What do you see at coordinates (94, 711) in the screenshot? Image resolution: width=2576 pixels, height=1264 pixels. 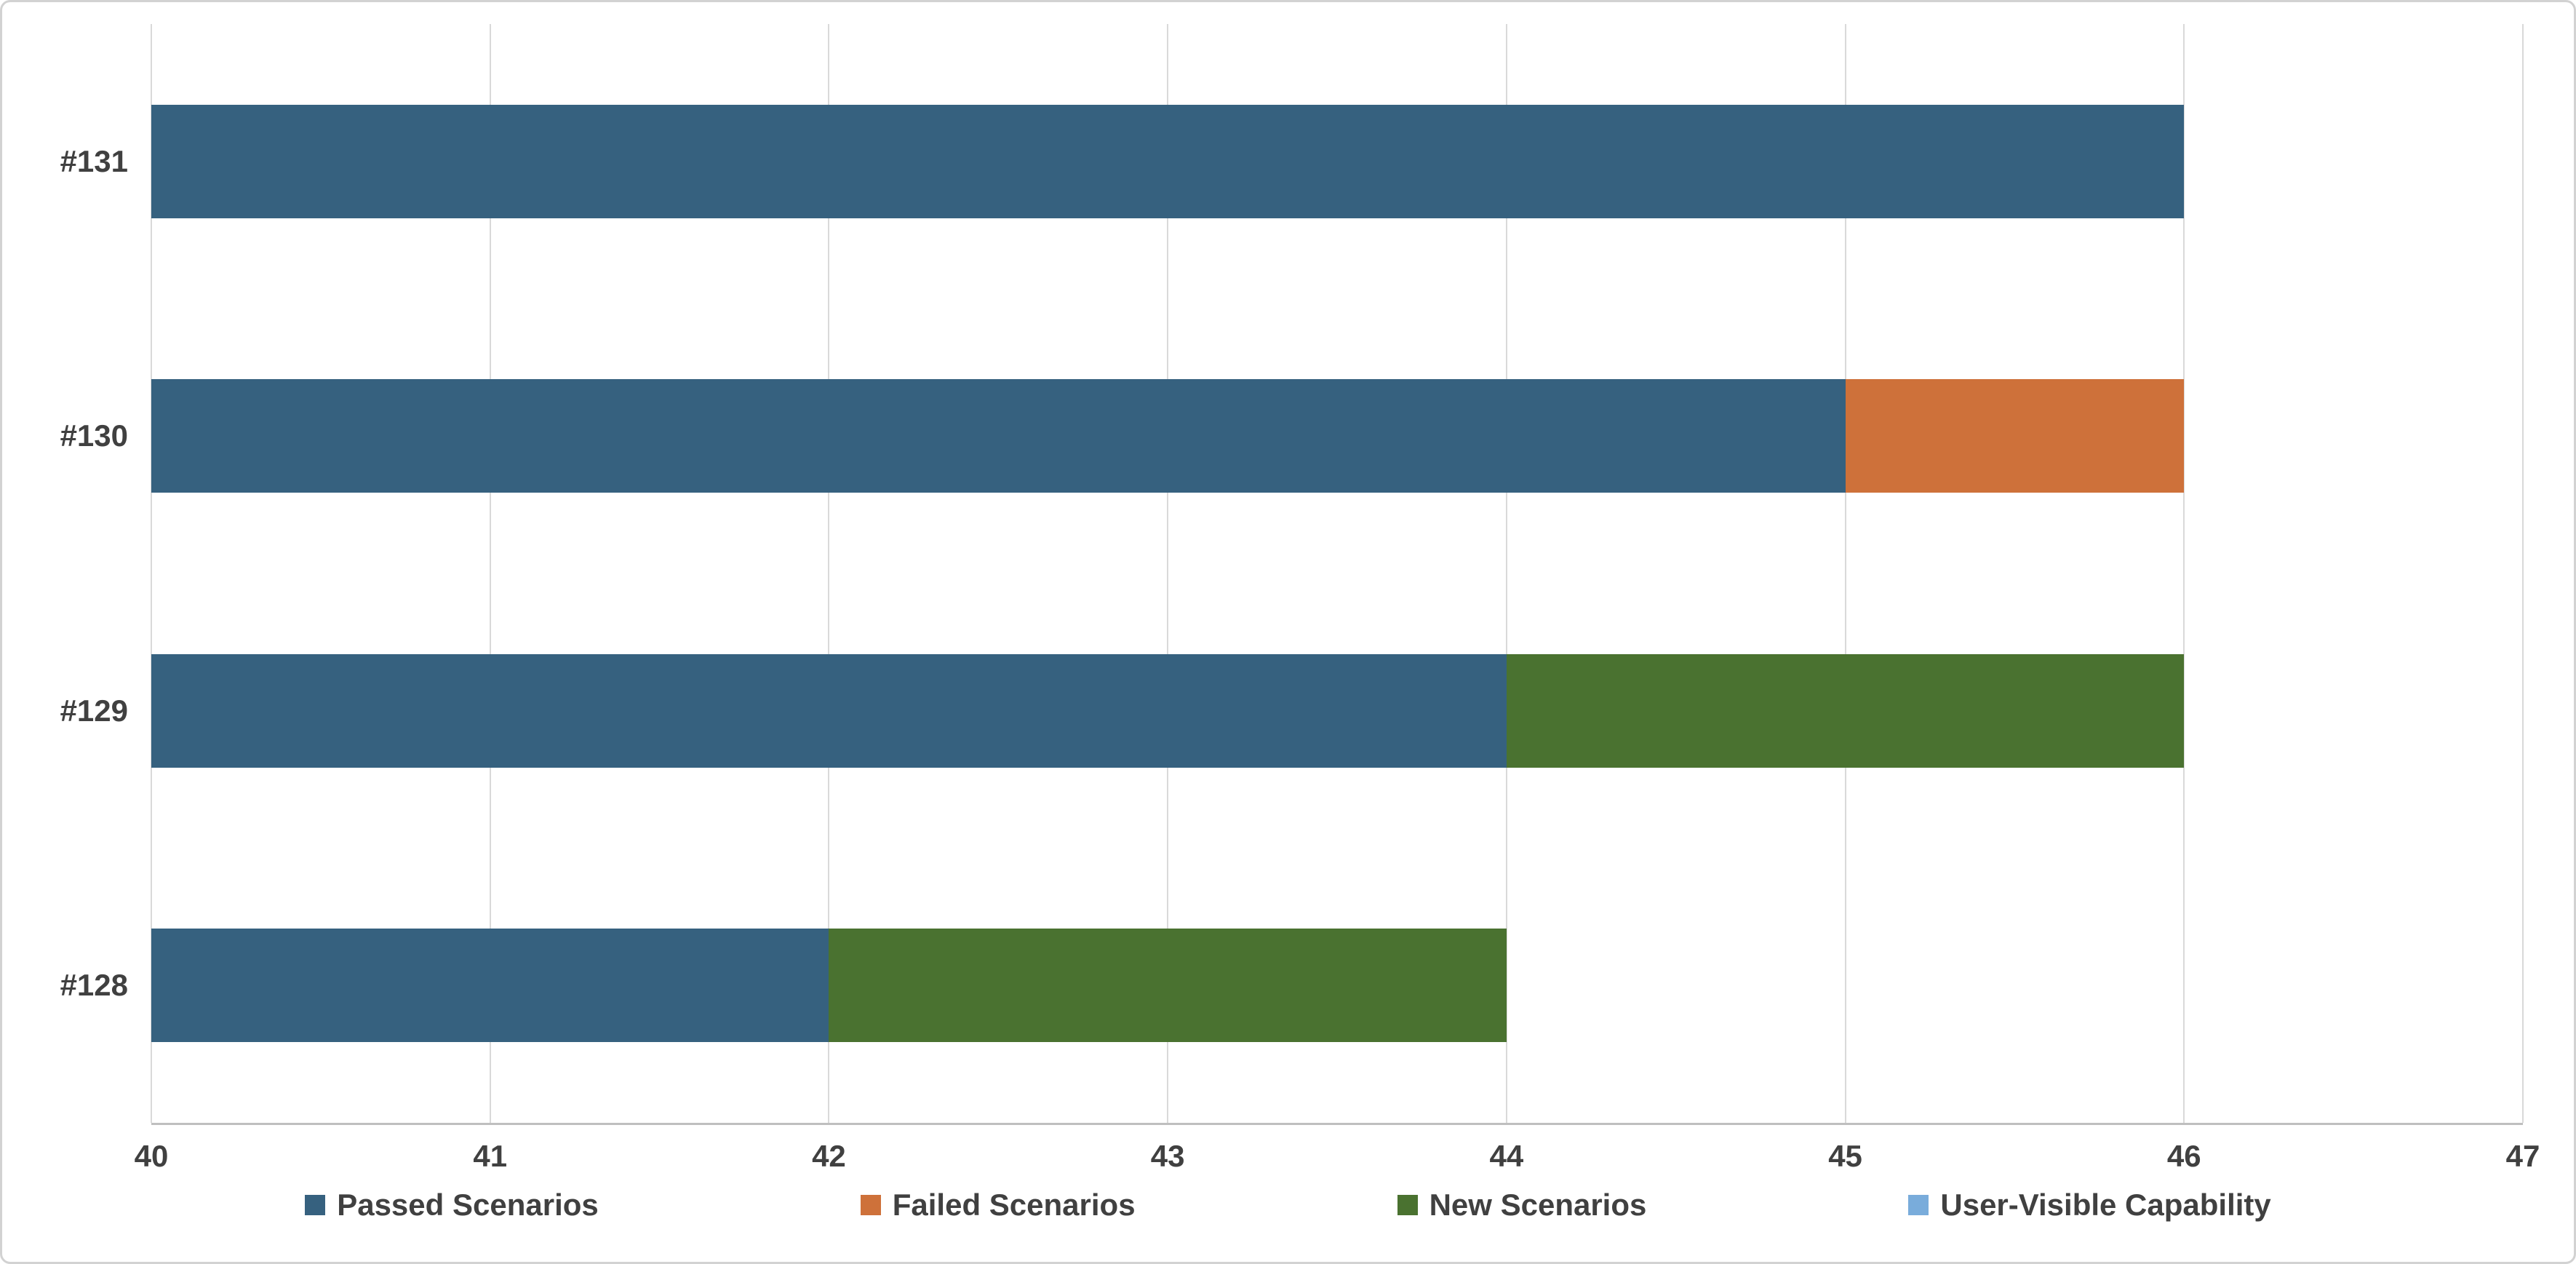 I see `y-axis-category-label: #129` at bounding box center [94, 711].